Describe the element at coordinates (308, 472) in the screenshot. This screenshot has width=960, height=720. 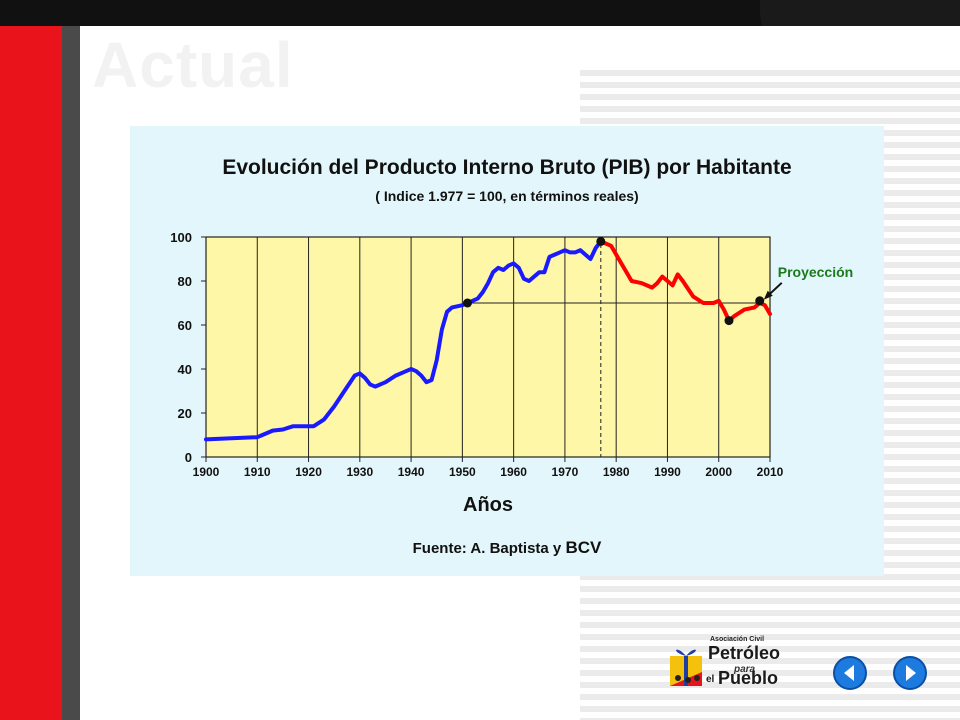
I see `x-tick-label: 1920` at that location.